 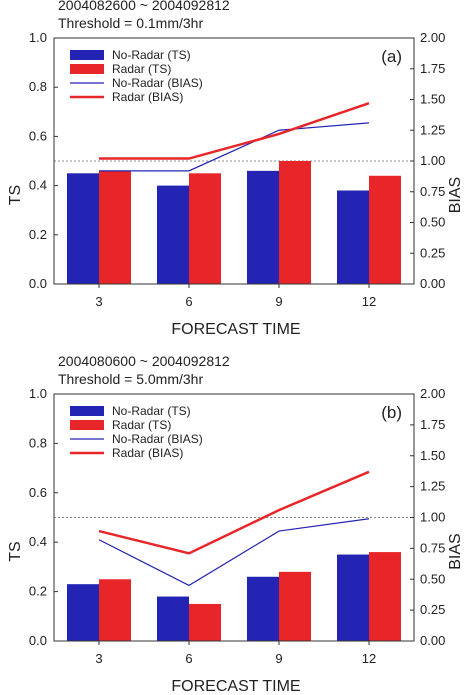 What do you see at coordinates (130, 379) in the screenshot?
I see `chart-threshold: Threshold = 5.0mm/3hr` at bounding box center [130, 379].